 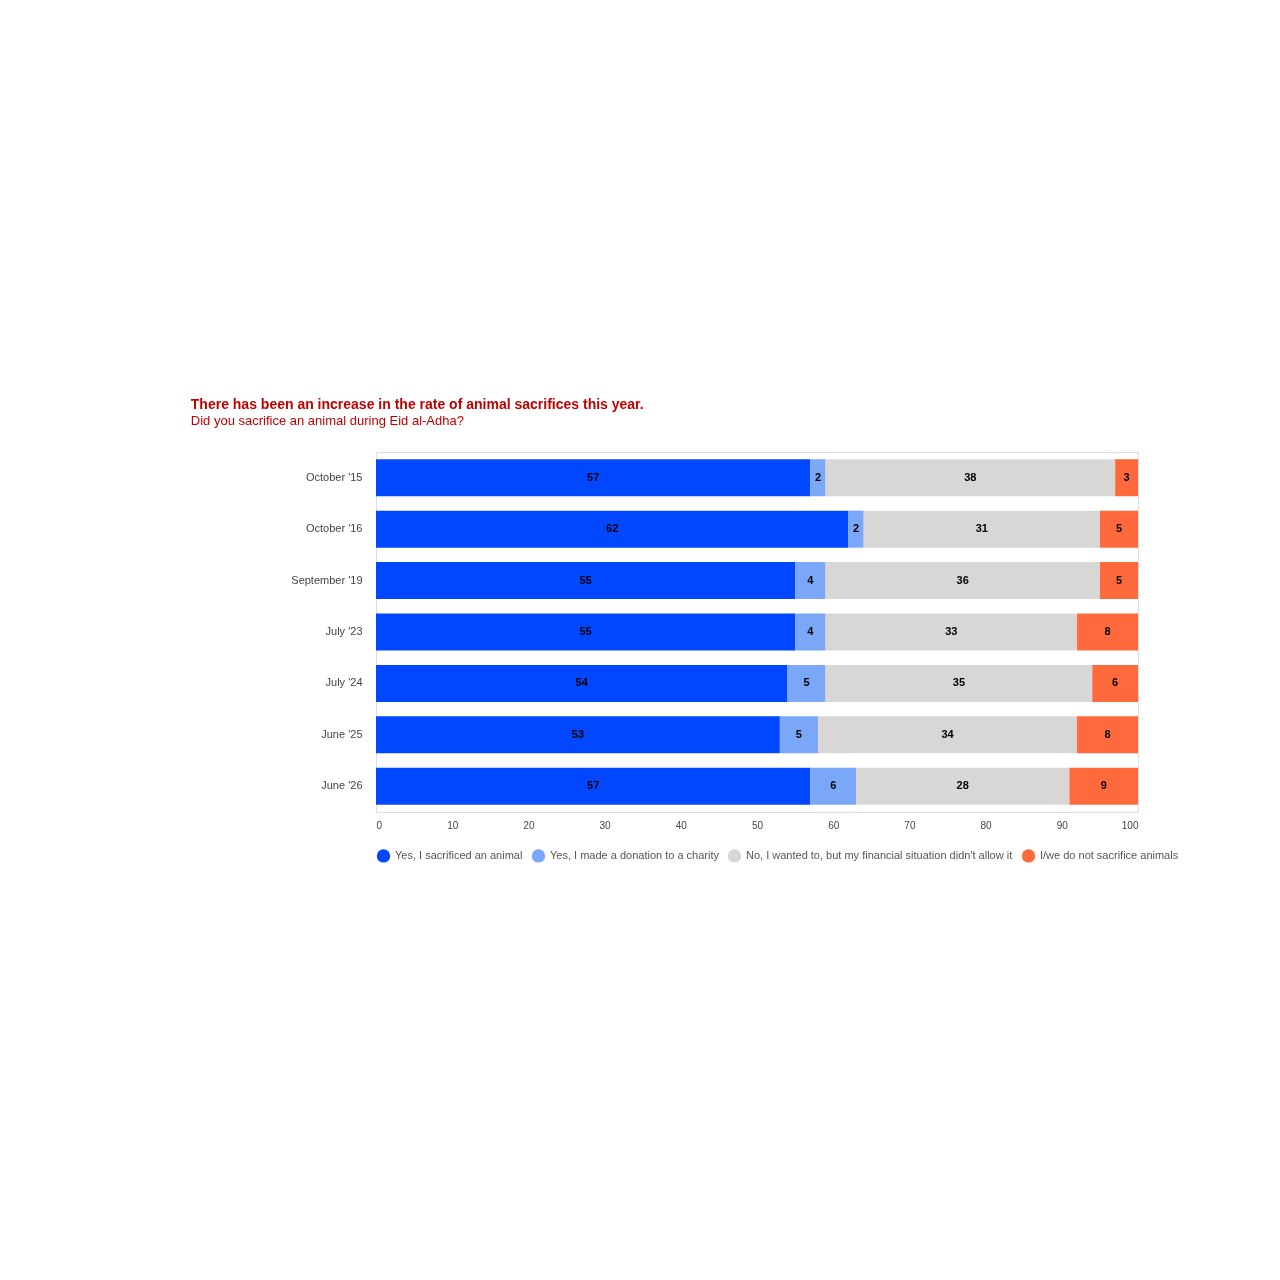 What do you see at coordinates (344, 631) in the screenshot?
I see `y-tick-label: July '23` at bounding box center [344, 631].